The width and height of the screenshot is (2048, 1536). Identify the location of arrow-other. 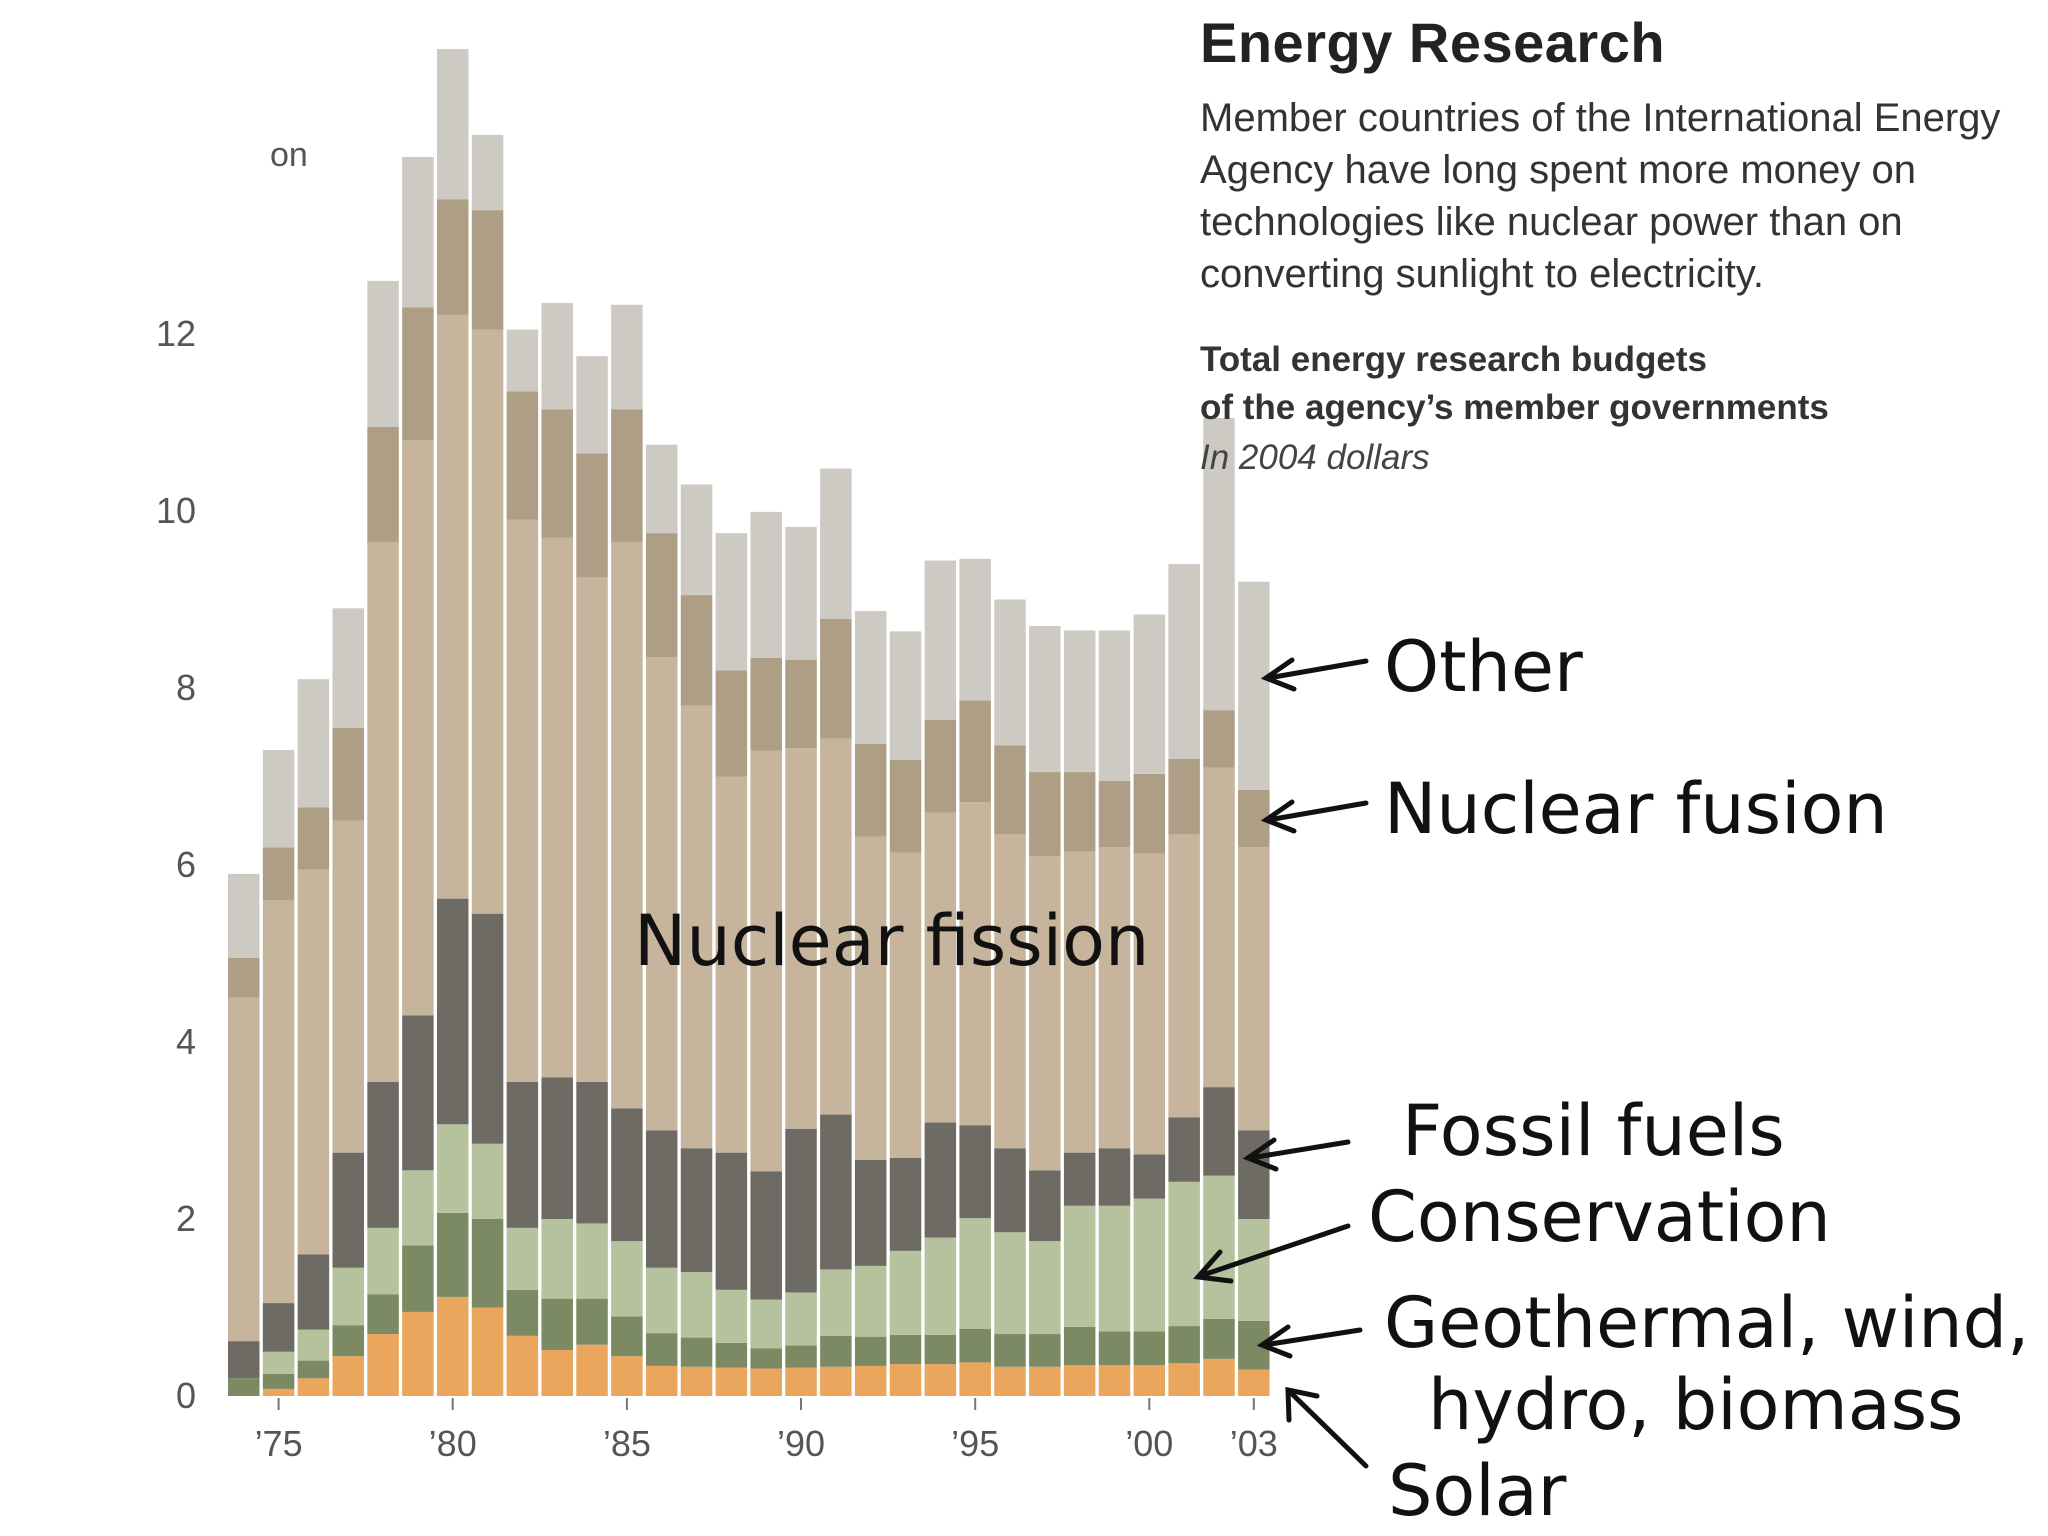
(1317, 669).